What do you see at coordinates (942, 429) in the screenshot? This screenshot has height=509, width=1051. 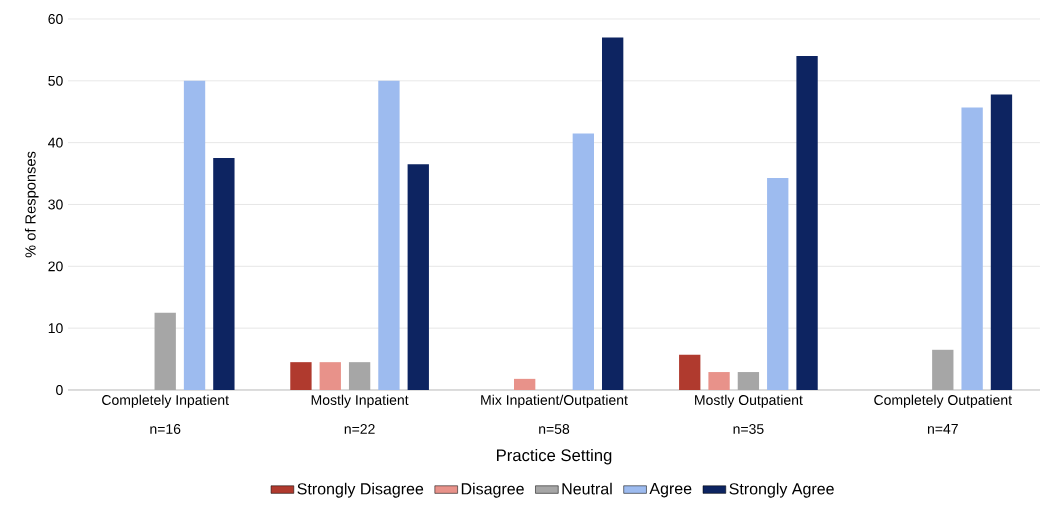 I see `text: n=47` at bounding box center [942, 429].